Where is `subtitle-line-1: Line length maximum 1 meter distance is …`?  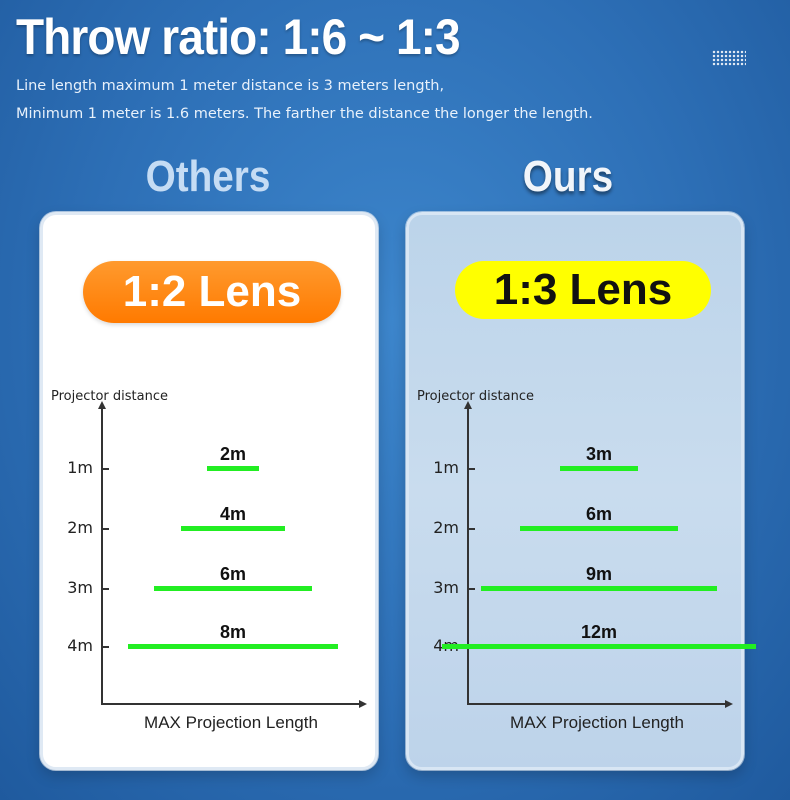 subtitle-line-1: Line length maximum 1 meter distance is … is located at coordinates (230, 86).